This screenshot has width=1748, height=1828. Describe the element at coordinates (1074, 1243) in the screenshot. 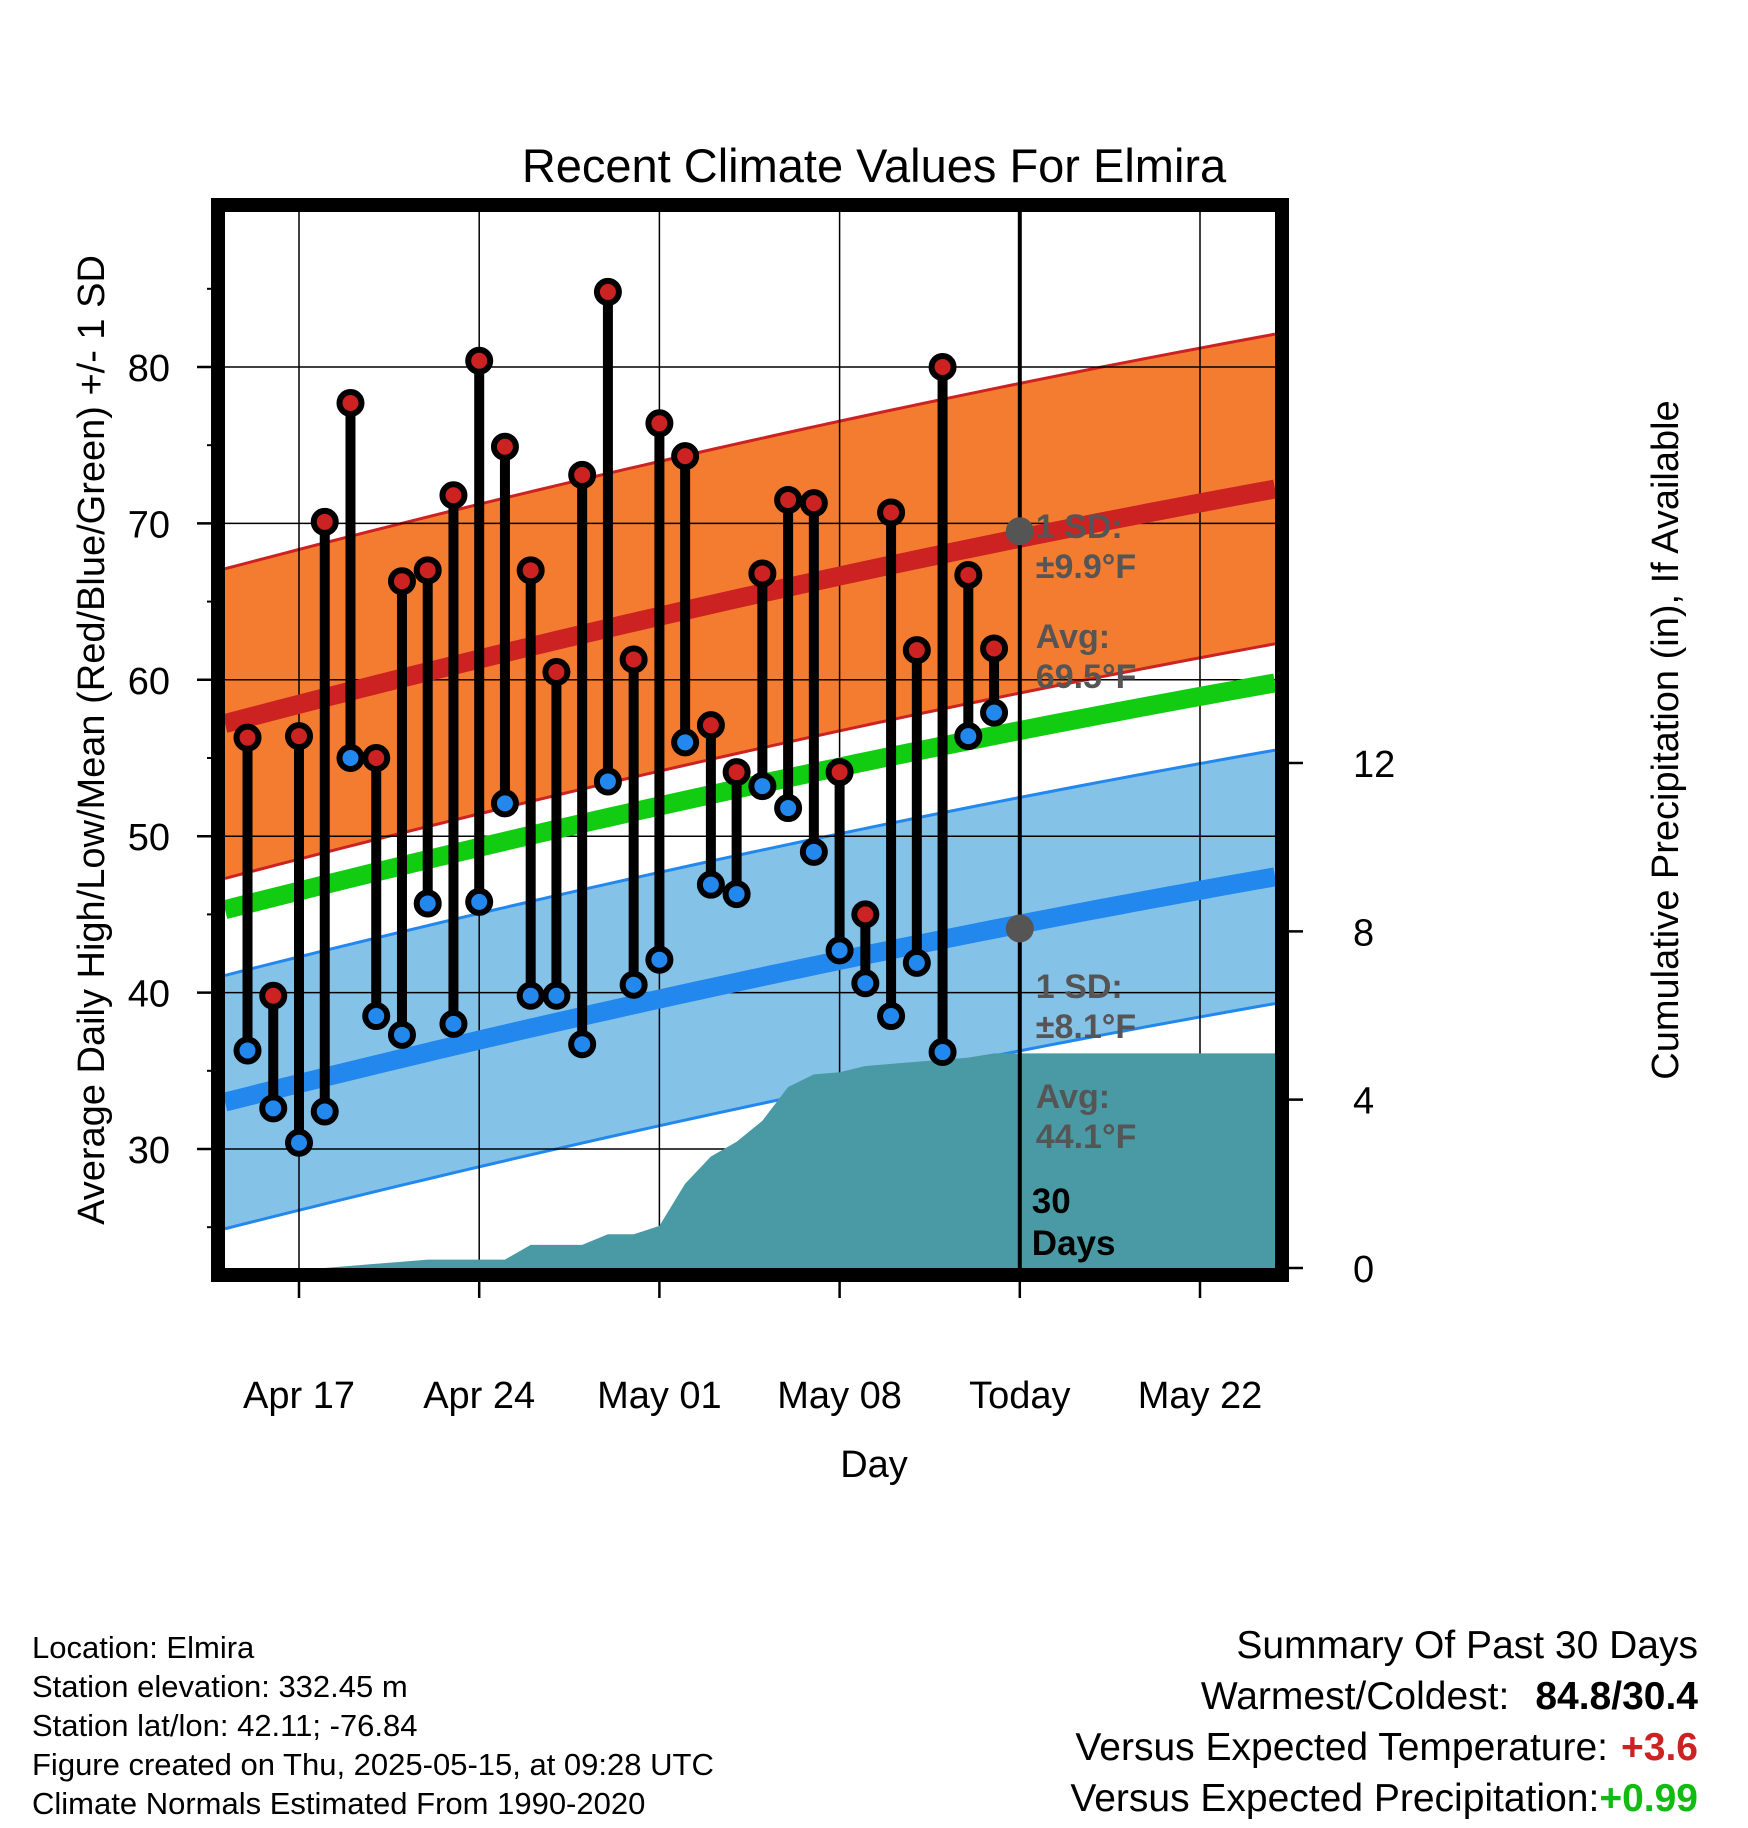

I see `today-days-label: Days` at that location.